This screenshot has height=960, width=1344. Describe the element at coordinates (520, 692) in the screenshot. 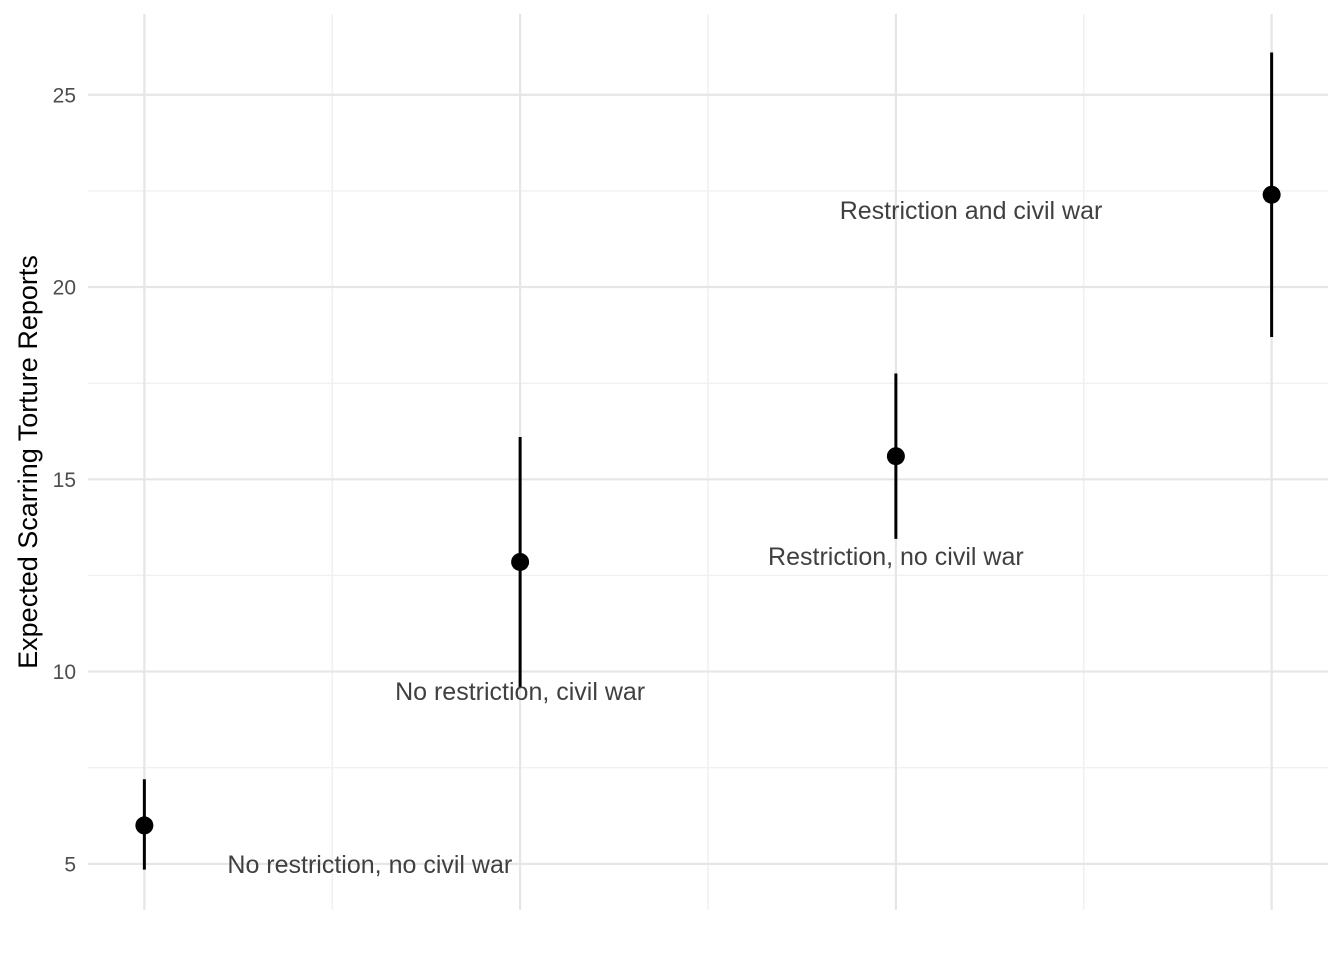

I see `point-annotation: No restriction, civil war` at that location.